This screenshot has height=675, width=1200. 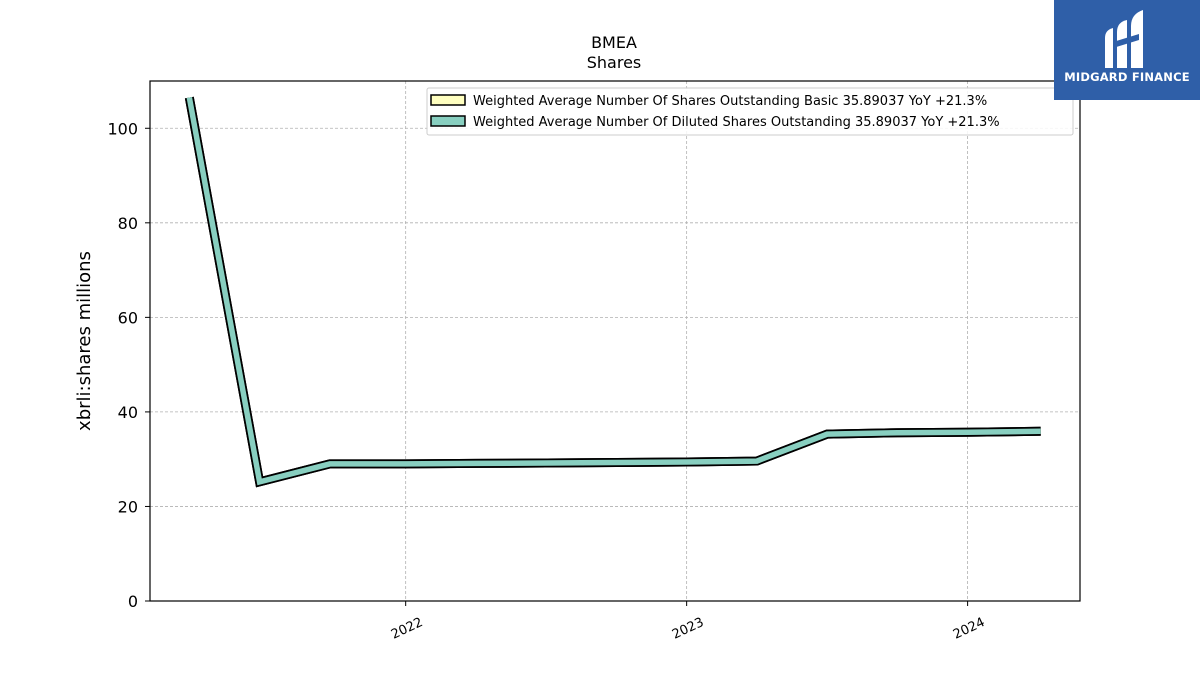 I want to click on legend-box, so click(x=750, y=111).